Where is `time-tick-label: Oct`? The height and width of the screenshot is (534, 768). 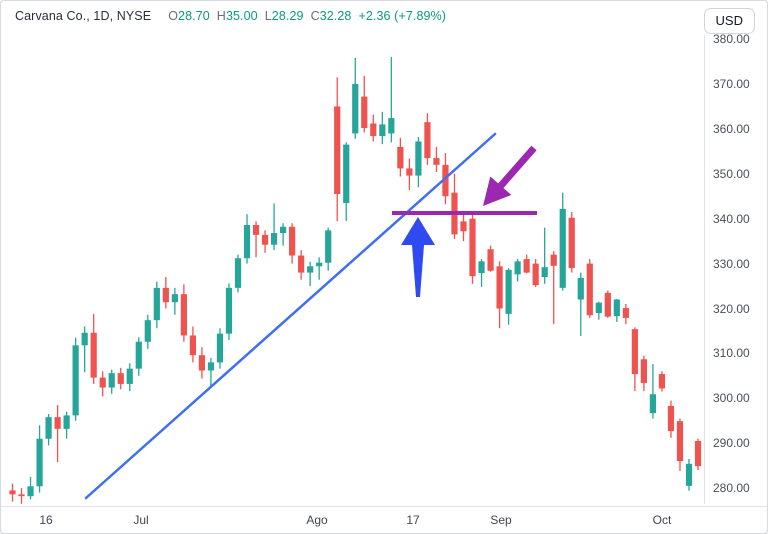
time-tick-label: Oct is located at coordinates (662, 520).